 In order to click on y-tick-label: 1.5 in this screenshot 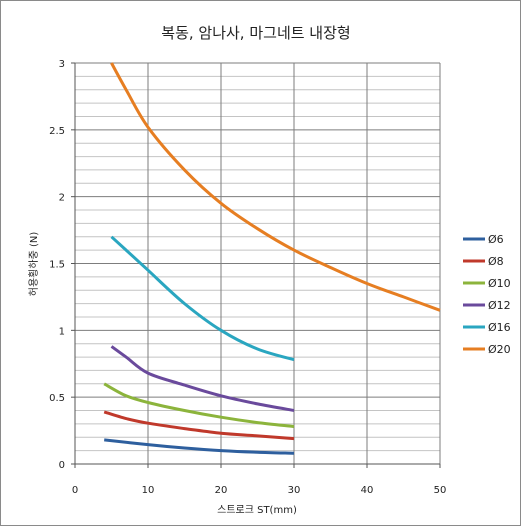, I will do `click(57, 265)`.